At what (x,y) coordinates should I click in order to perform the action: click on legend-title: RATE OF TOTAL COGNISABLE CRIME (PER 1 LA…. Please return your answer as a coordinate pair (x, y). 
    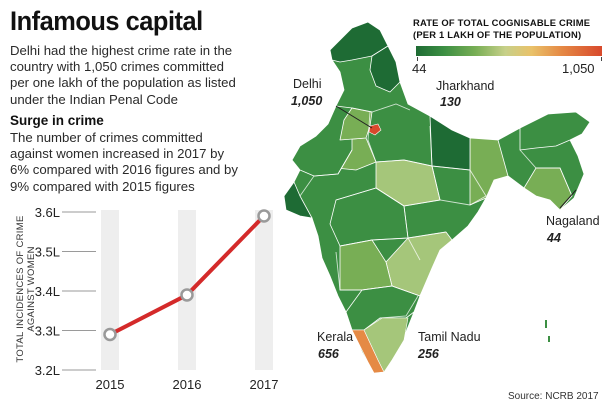
    Looking at the image, I should click on (513, 28).